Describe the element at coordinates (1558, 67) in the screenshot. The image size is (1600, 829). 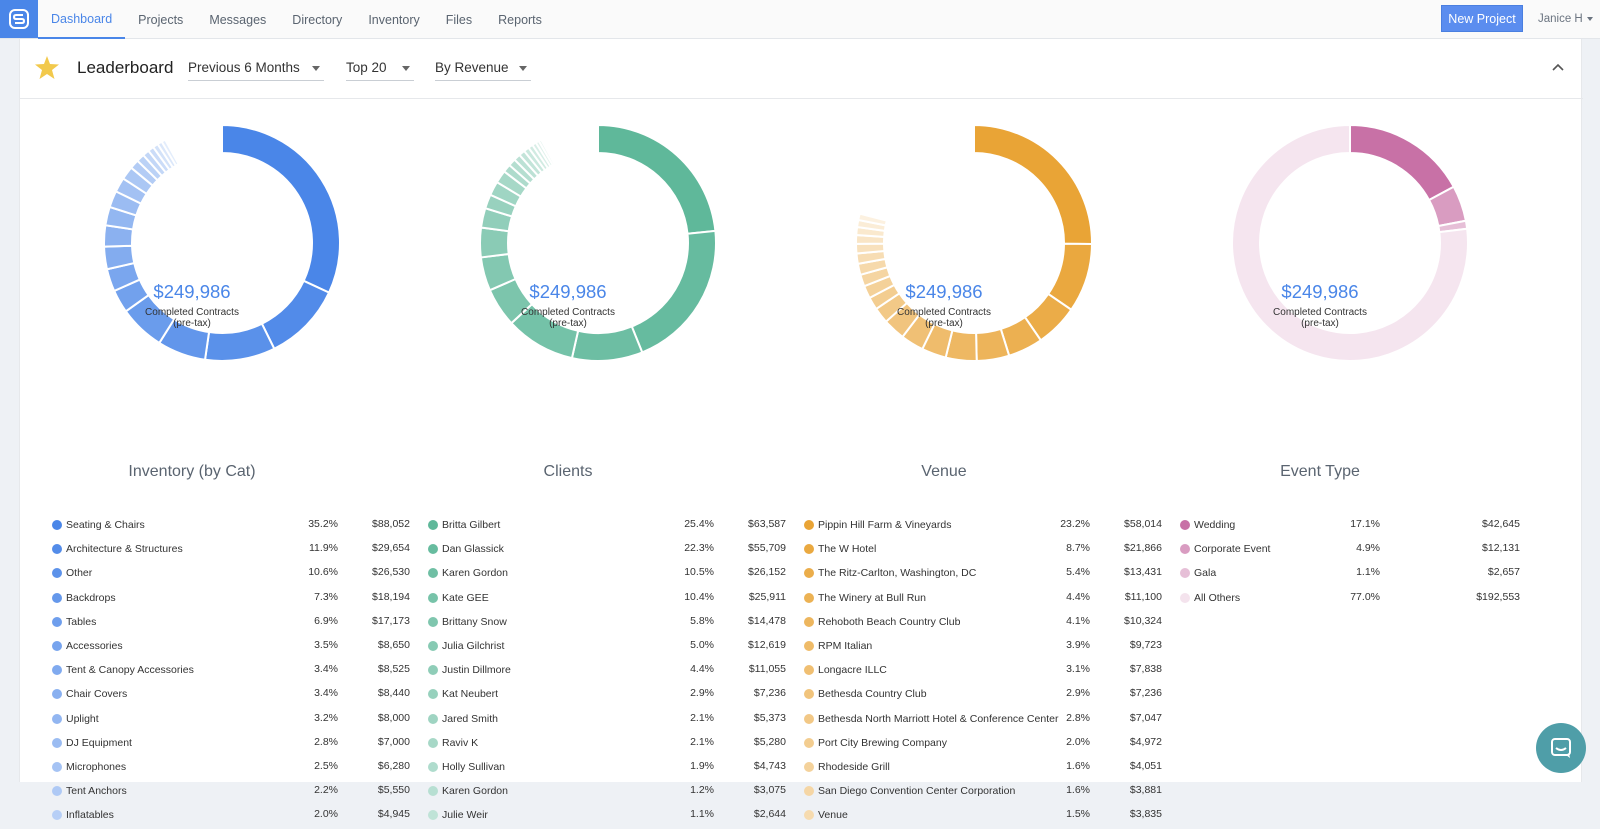
I see `chevron-up-icon` at that location.